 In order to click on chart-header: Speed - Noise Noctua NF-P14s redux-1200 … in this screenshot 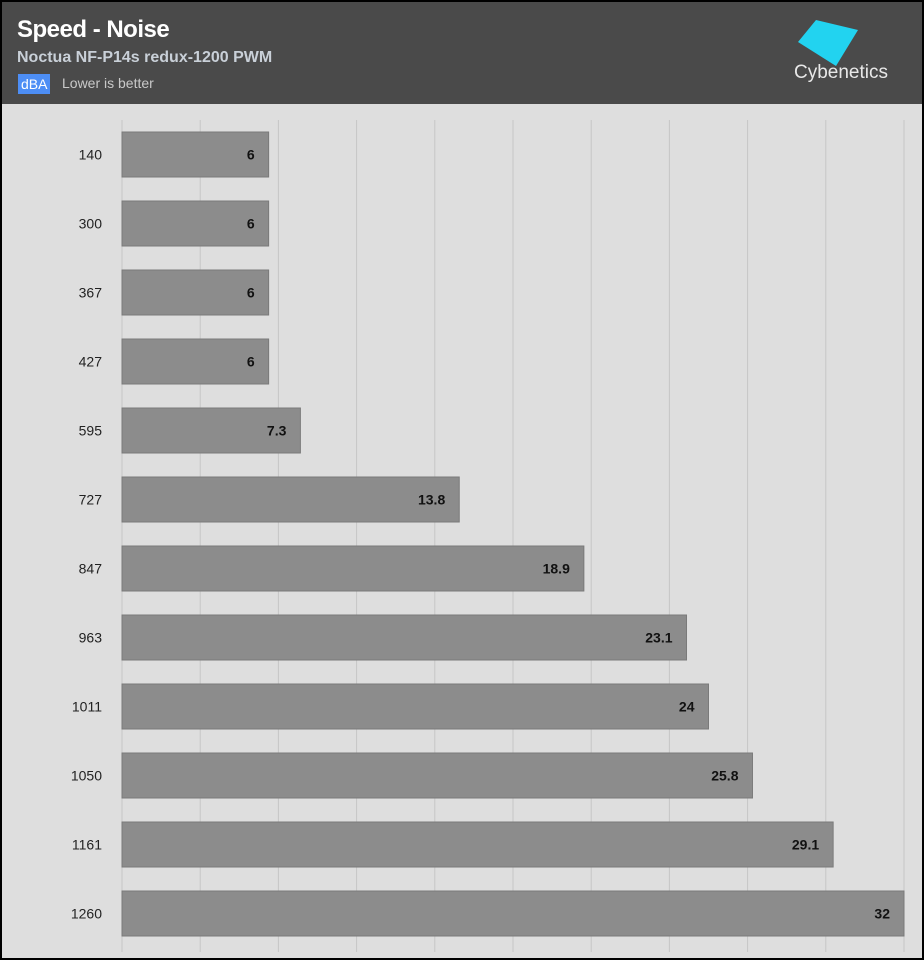, I will do `click(462, 53)`.